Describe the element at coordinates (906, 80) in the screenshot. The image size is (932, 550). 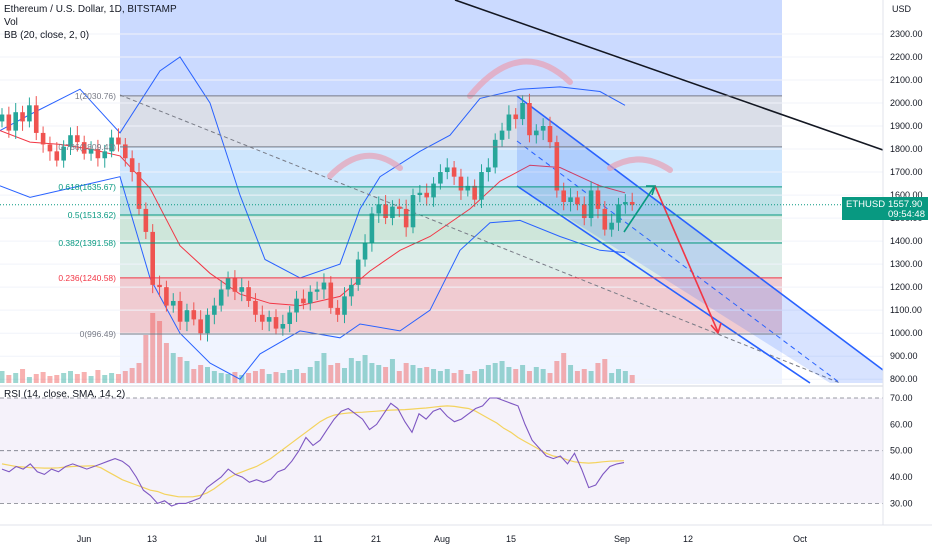
I see `price-tick-2100: 2100.00` at that location.